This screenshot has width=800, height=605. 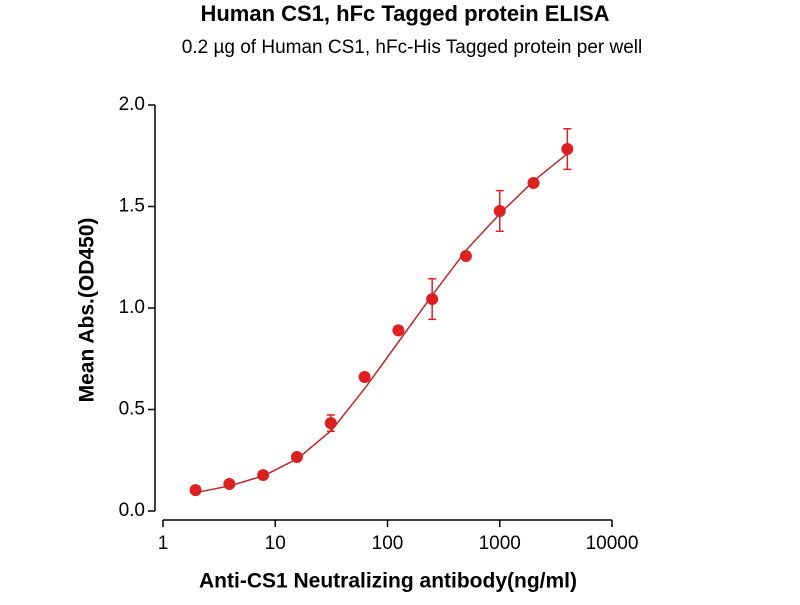 I want to click on y-tick-label: 0.0, so click(x=132, y=510).